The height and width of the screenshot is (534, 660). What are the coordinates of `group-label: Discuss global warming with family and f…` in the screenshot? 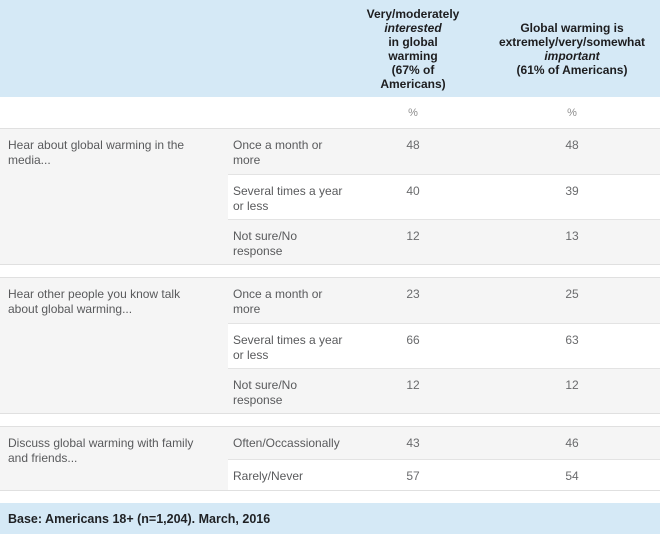 It's located at (114, 458).